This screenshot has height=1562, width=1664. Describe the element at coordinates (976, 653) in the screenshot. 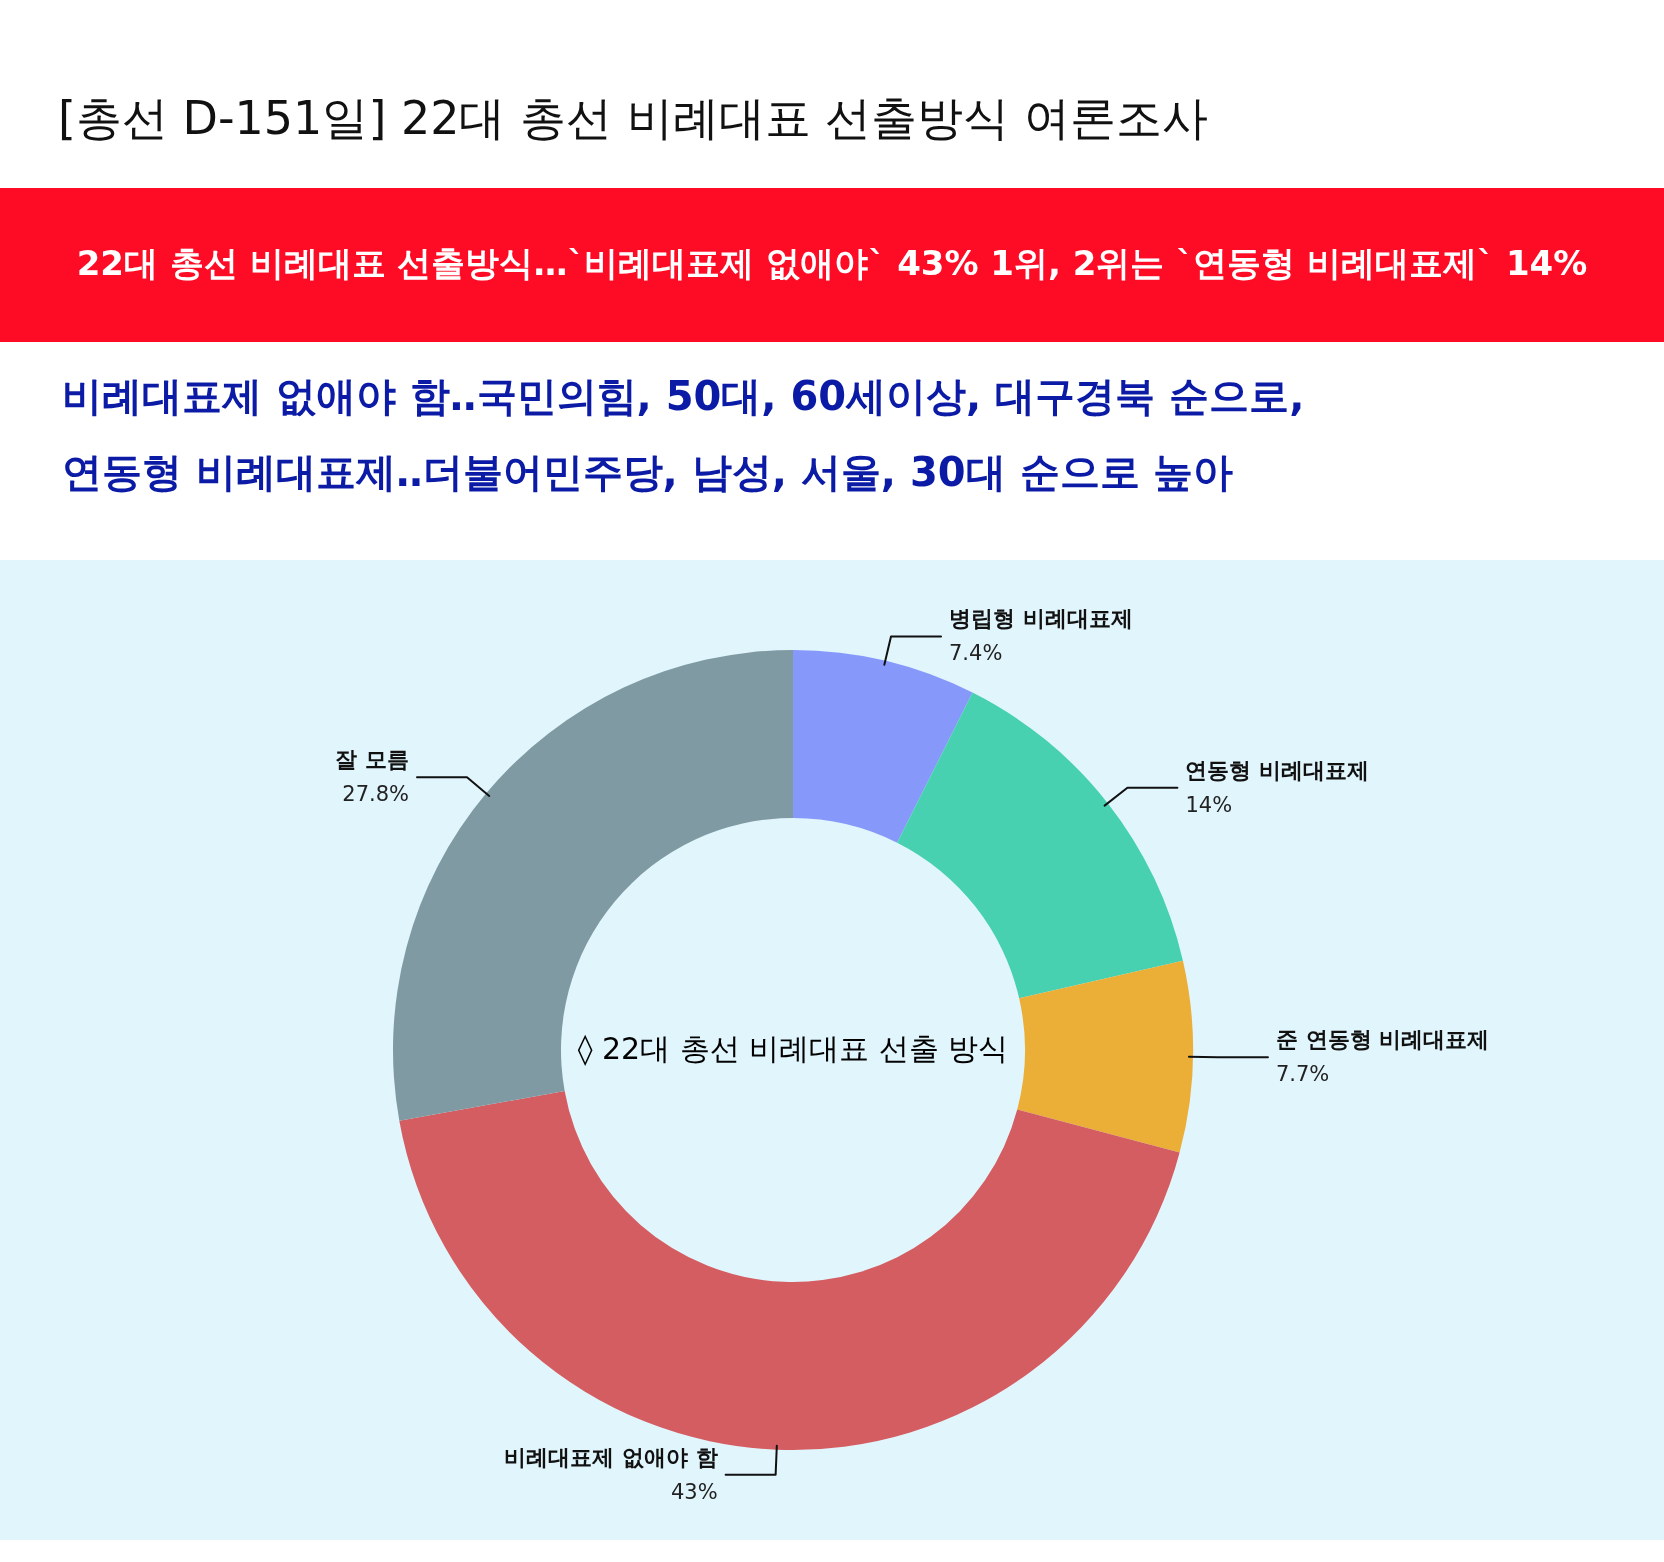

I see `data-label: 7.4%` at that location.